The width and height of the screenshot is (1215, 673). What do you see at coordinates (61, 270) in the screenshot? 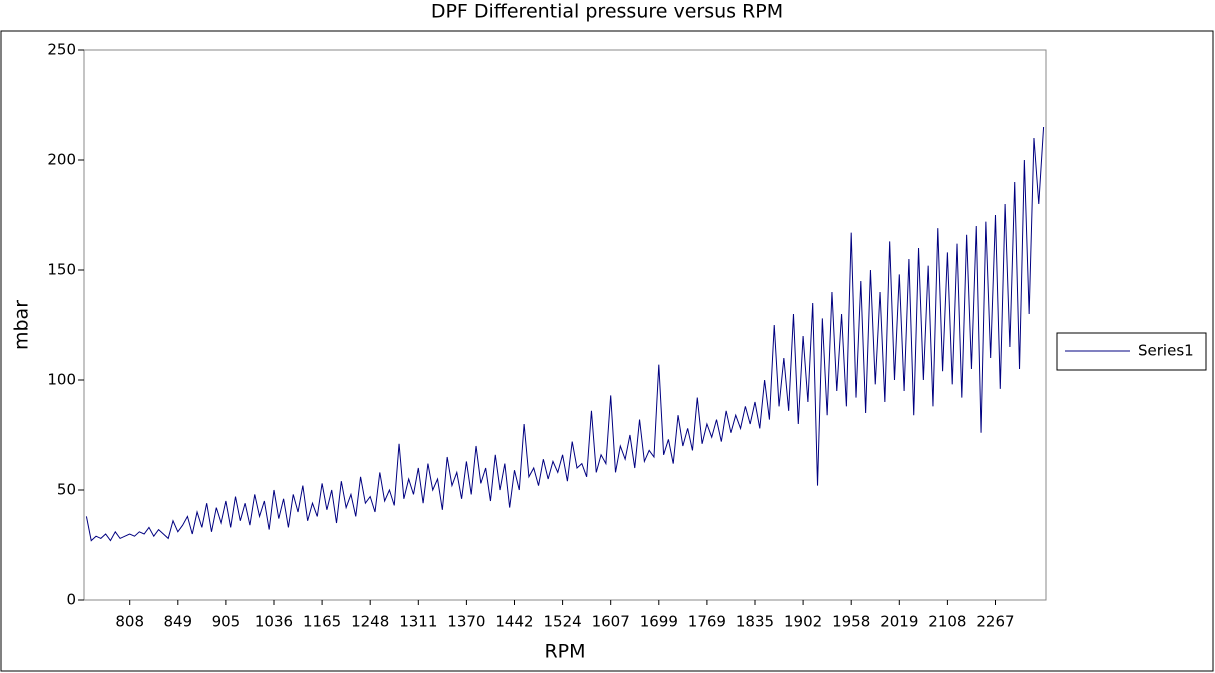
I see `y-tick-label: 150` at bounding box center [61, 270].